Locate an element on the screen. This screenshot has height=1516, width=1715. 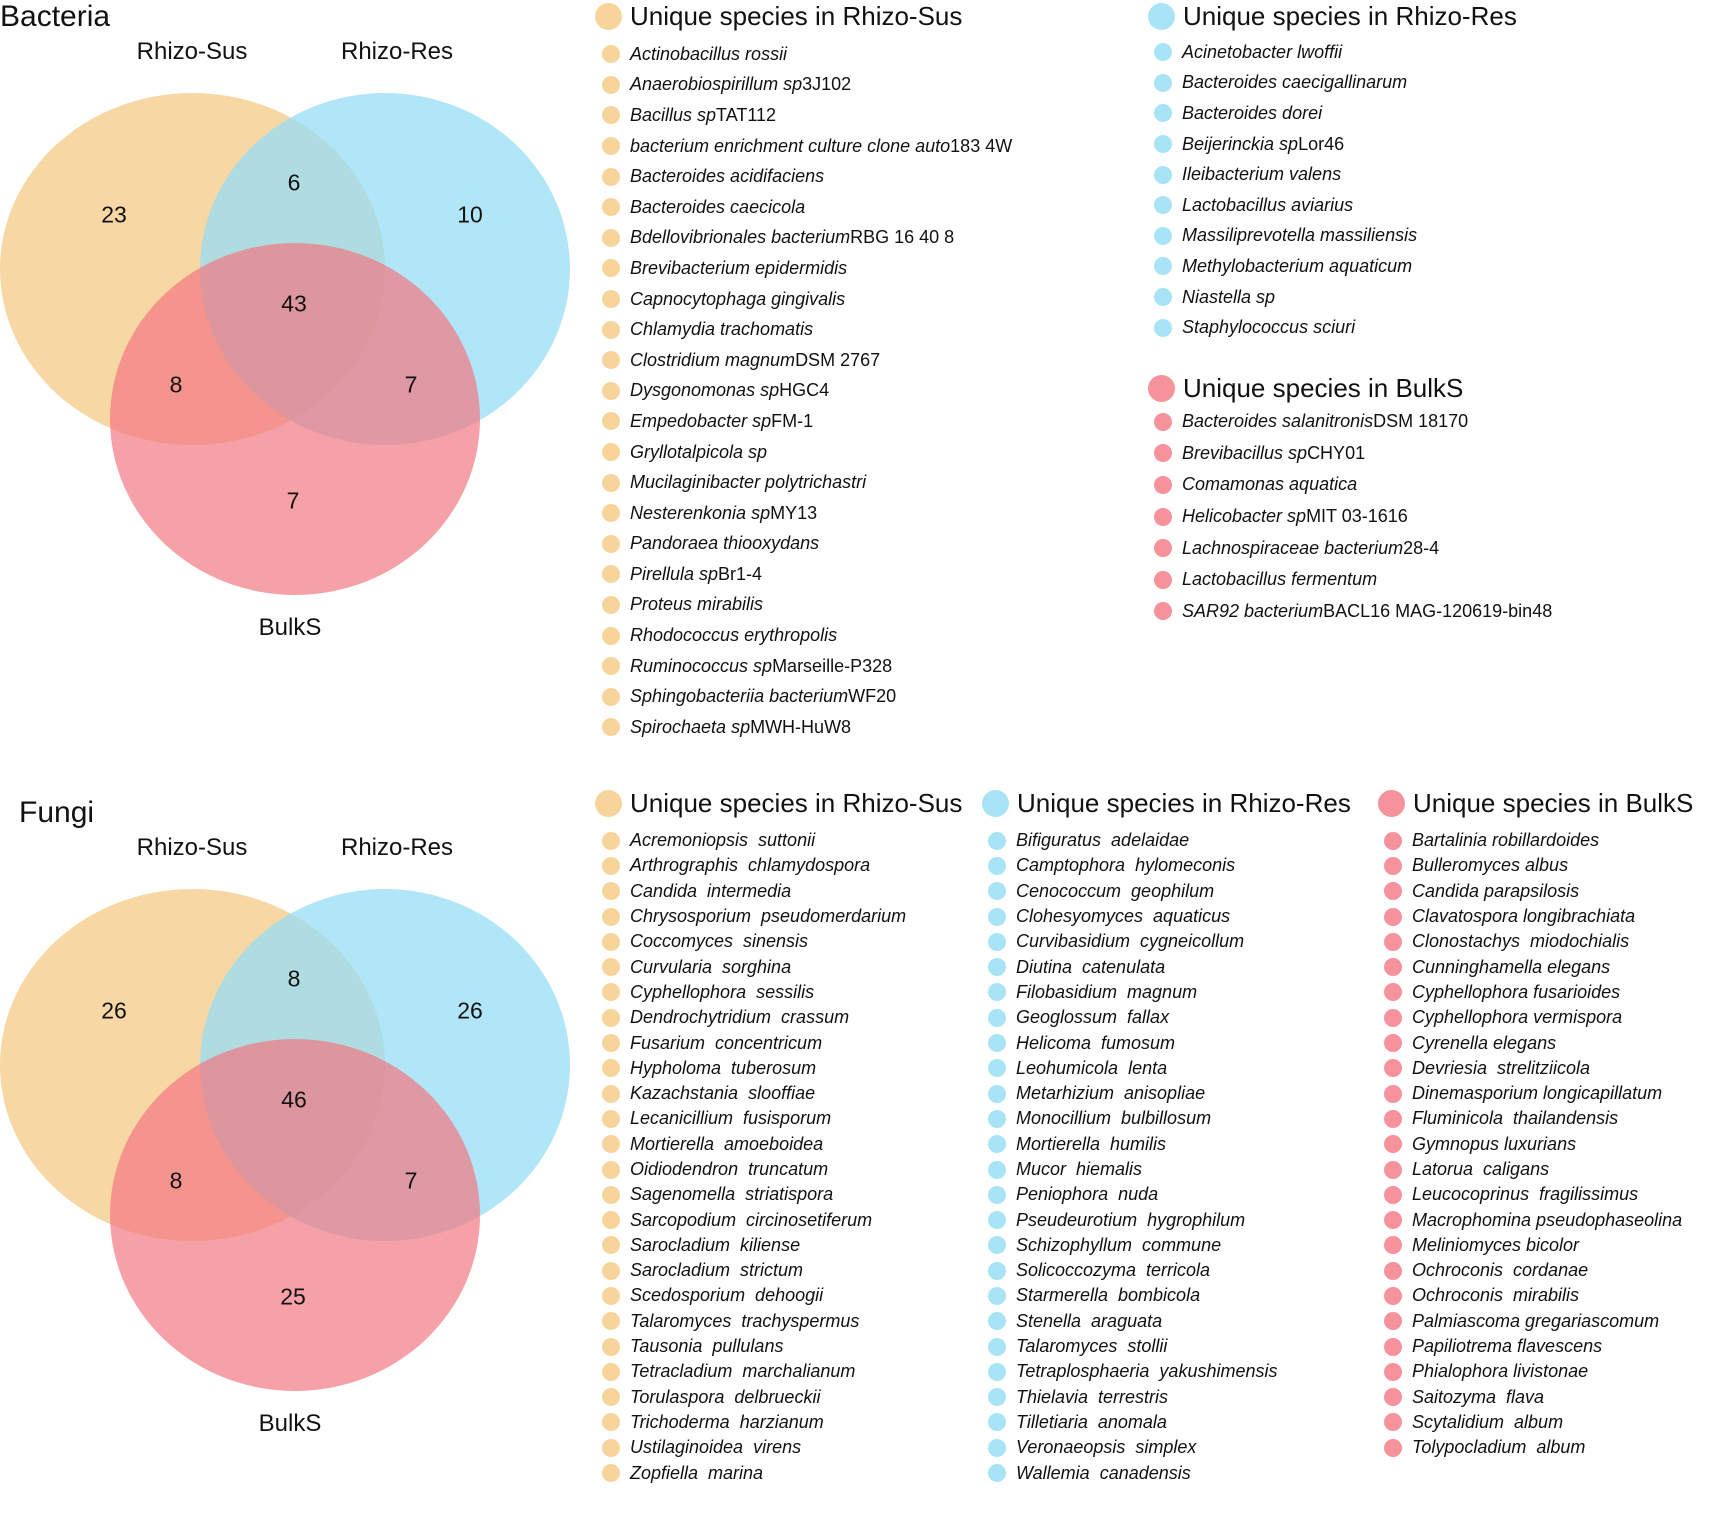
species-list-item: Peniophora nuda is located at coordinates (1132, 1194).